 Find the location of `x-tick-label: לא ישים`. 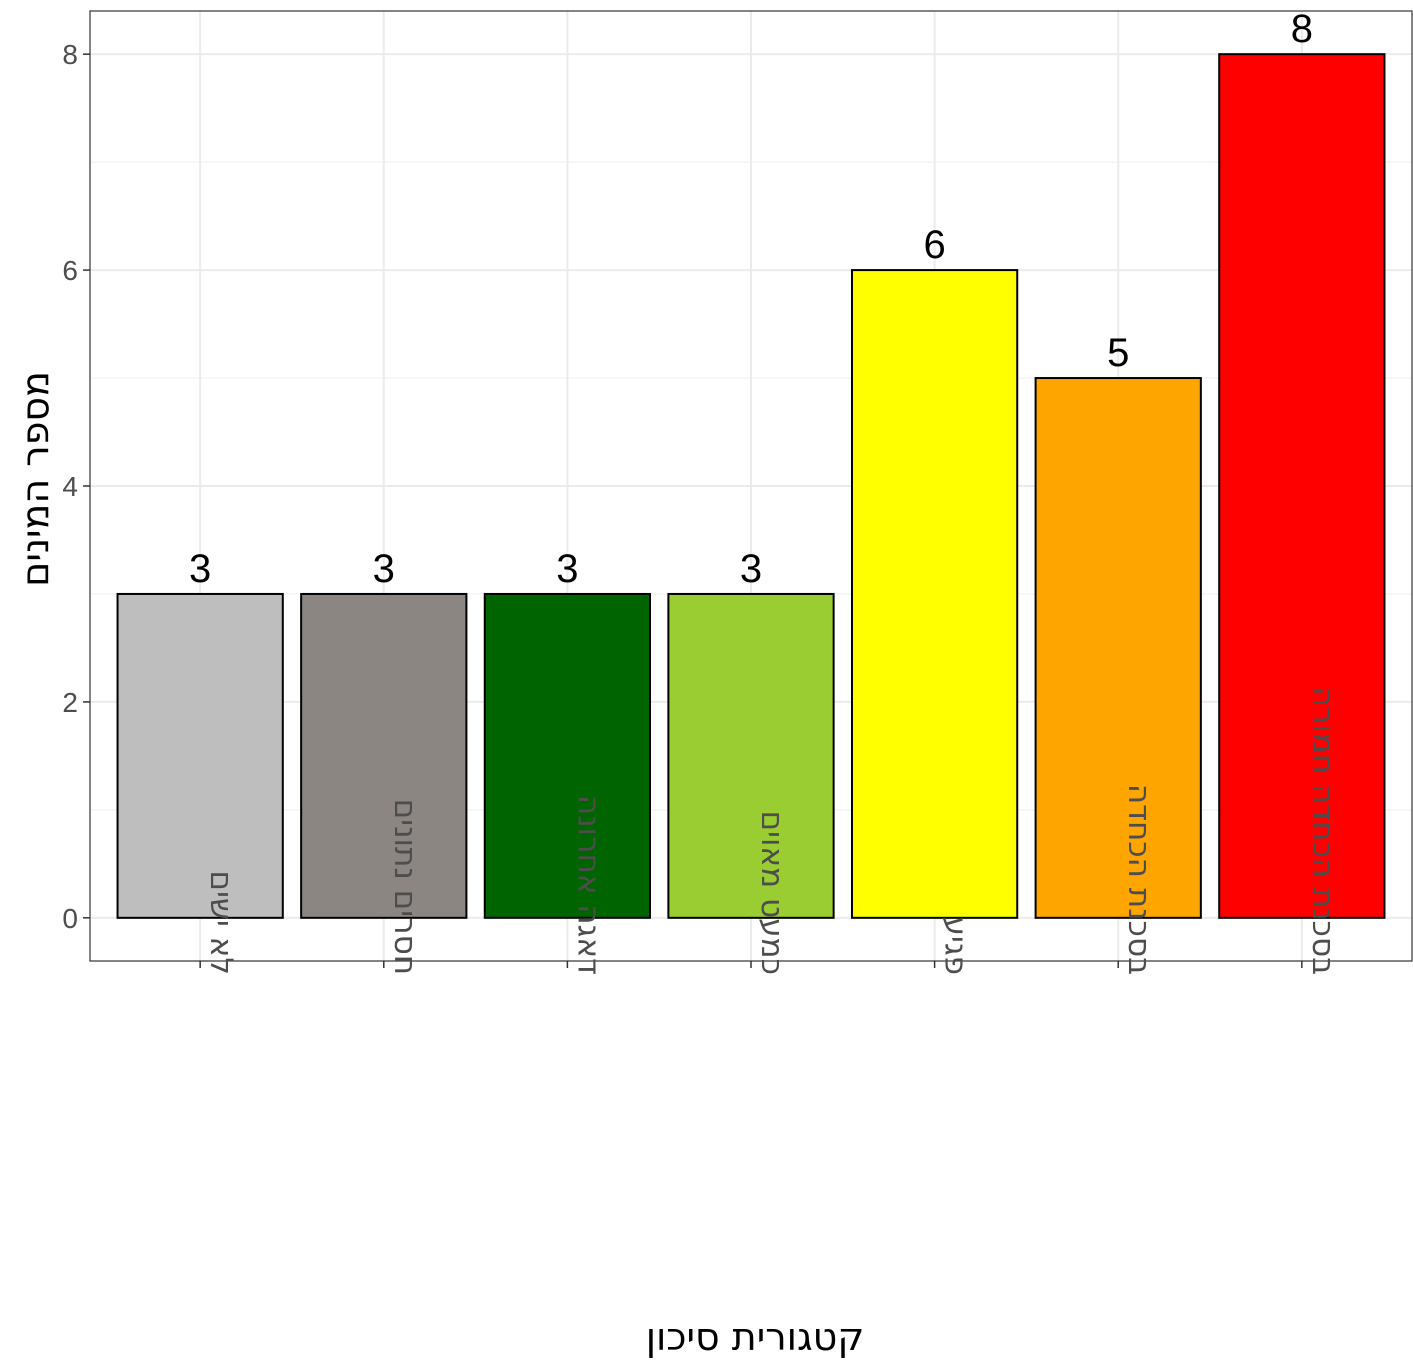

x-tick-label: לא ישים is located at coordinates (221, 922).